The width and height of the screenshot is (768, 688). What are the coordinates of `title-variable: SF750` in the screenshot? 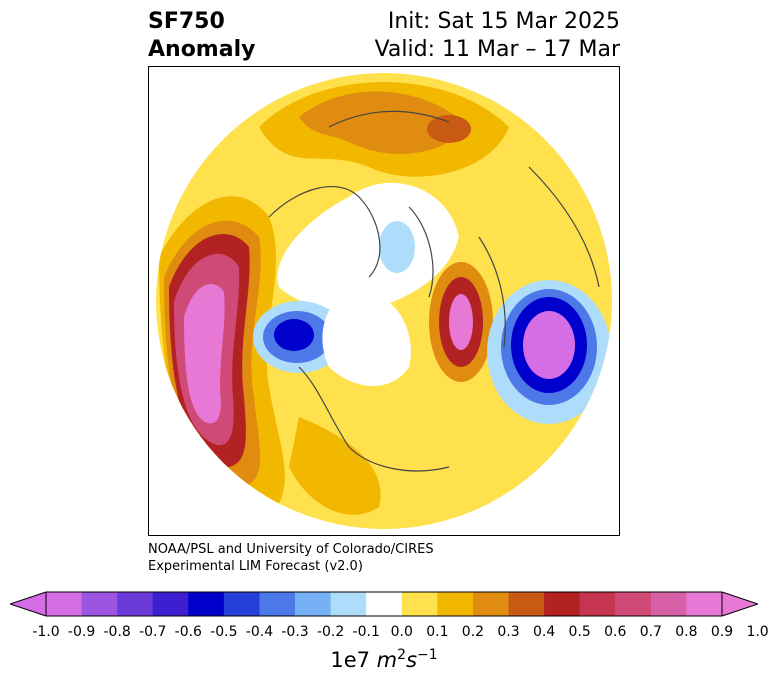 It's located at (186, 21).